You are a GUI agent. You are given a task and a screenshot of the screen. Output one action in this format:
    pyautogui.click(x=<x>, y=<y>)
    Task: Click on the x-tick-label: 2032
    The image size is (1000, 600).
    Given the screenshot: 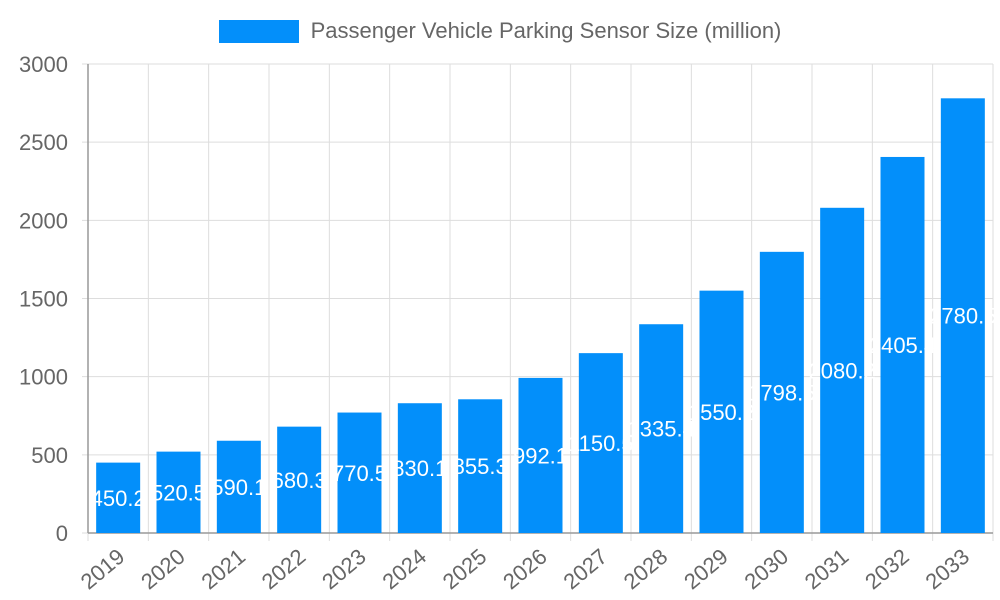 What is the action you would take?
    pyautogui.click(x=887, y=569)
    